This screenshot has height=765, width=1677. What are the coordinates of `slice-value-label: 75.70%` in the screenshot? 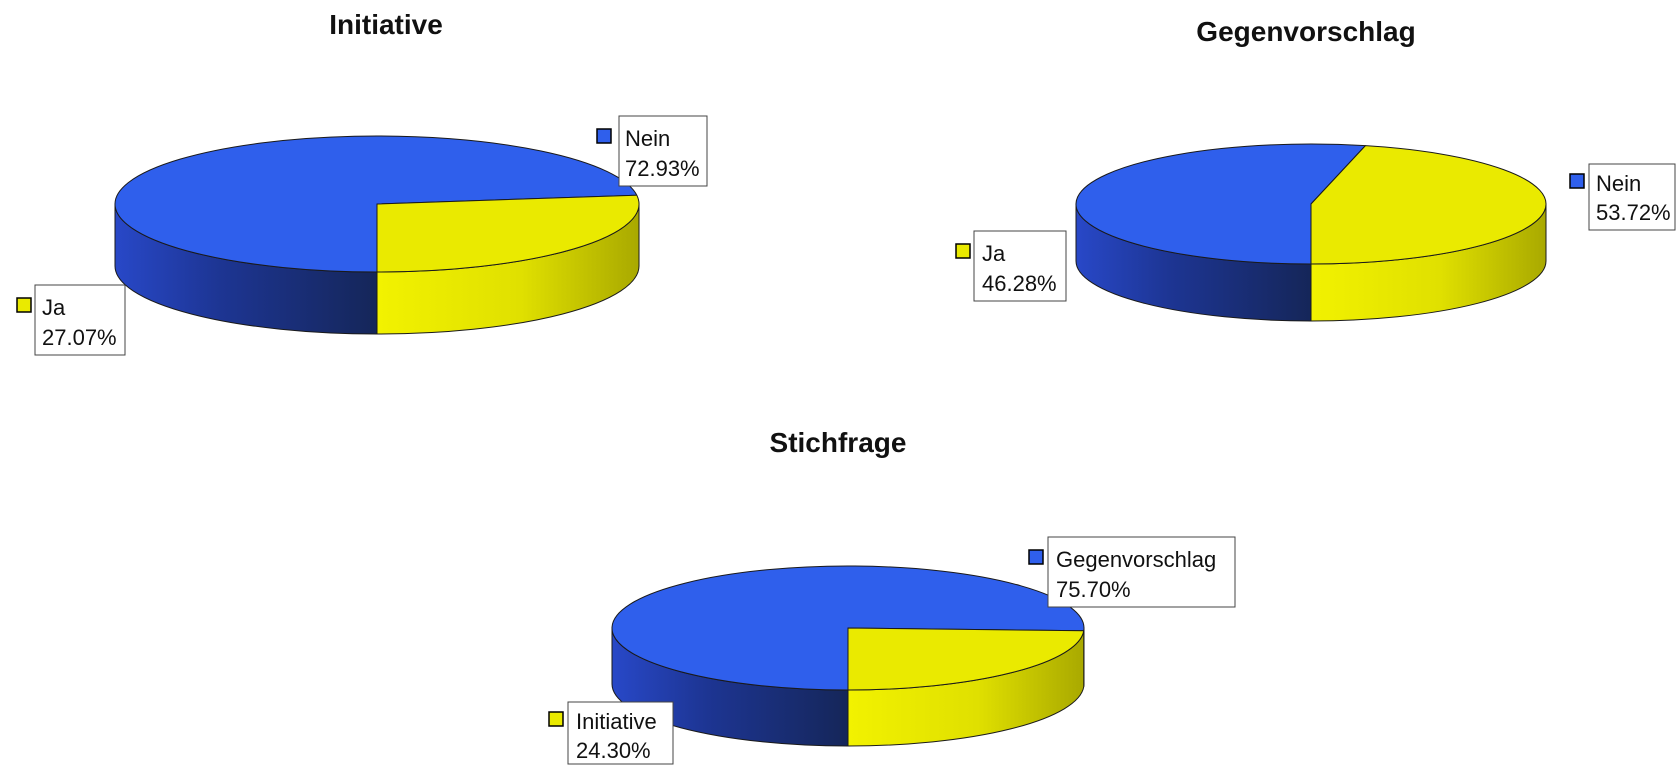 It's located at (1093, 589).